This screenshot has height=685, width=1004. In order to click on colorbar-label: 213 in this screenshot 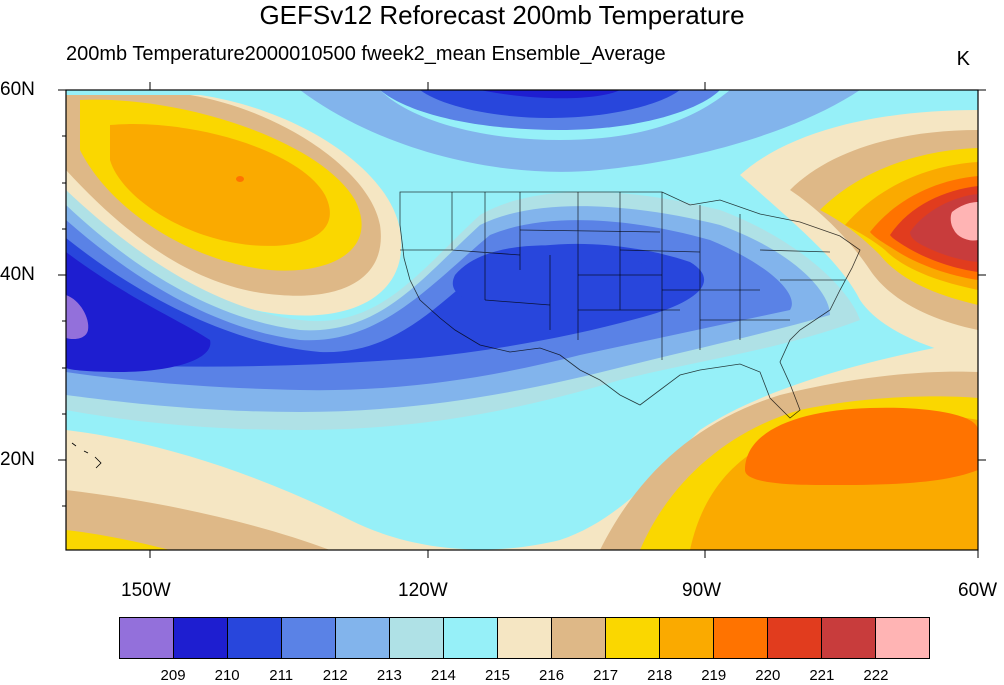, I will do `click(389, 675)`.